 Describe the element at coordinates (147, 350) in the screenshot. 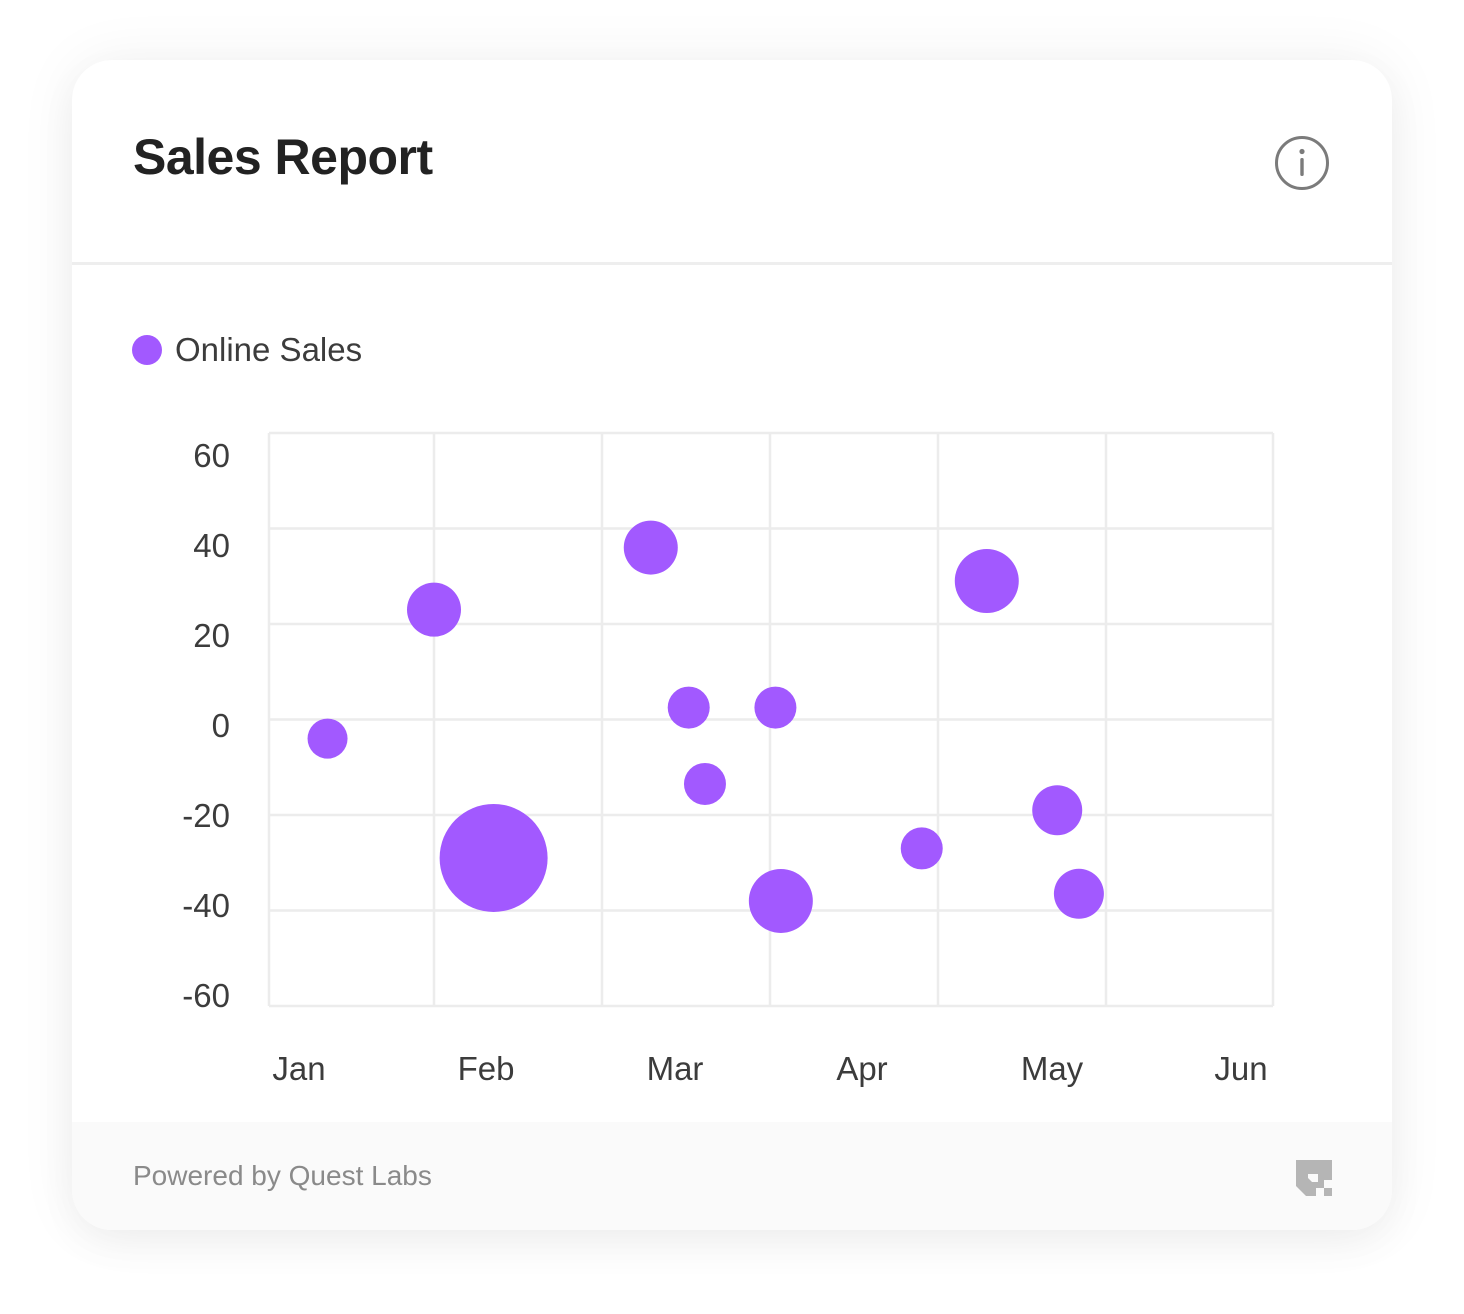

I see `legend-swatch` at that location.